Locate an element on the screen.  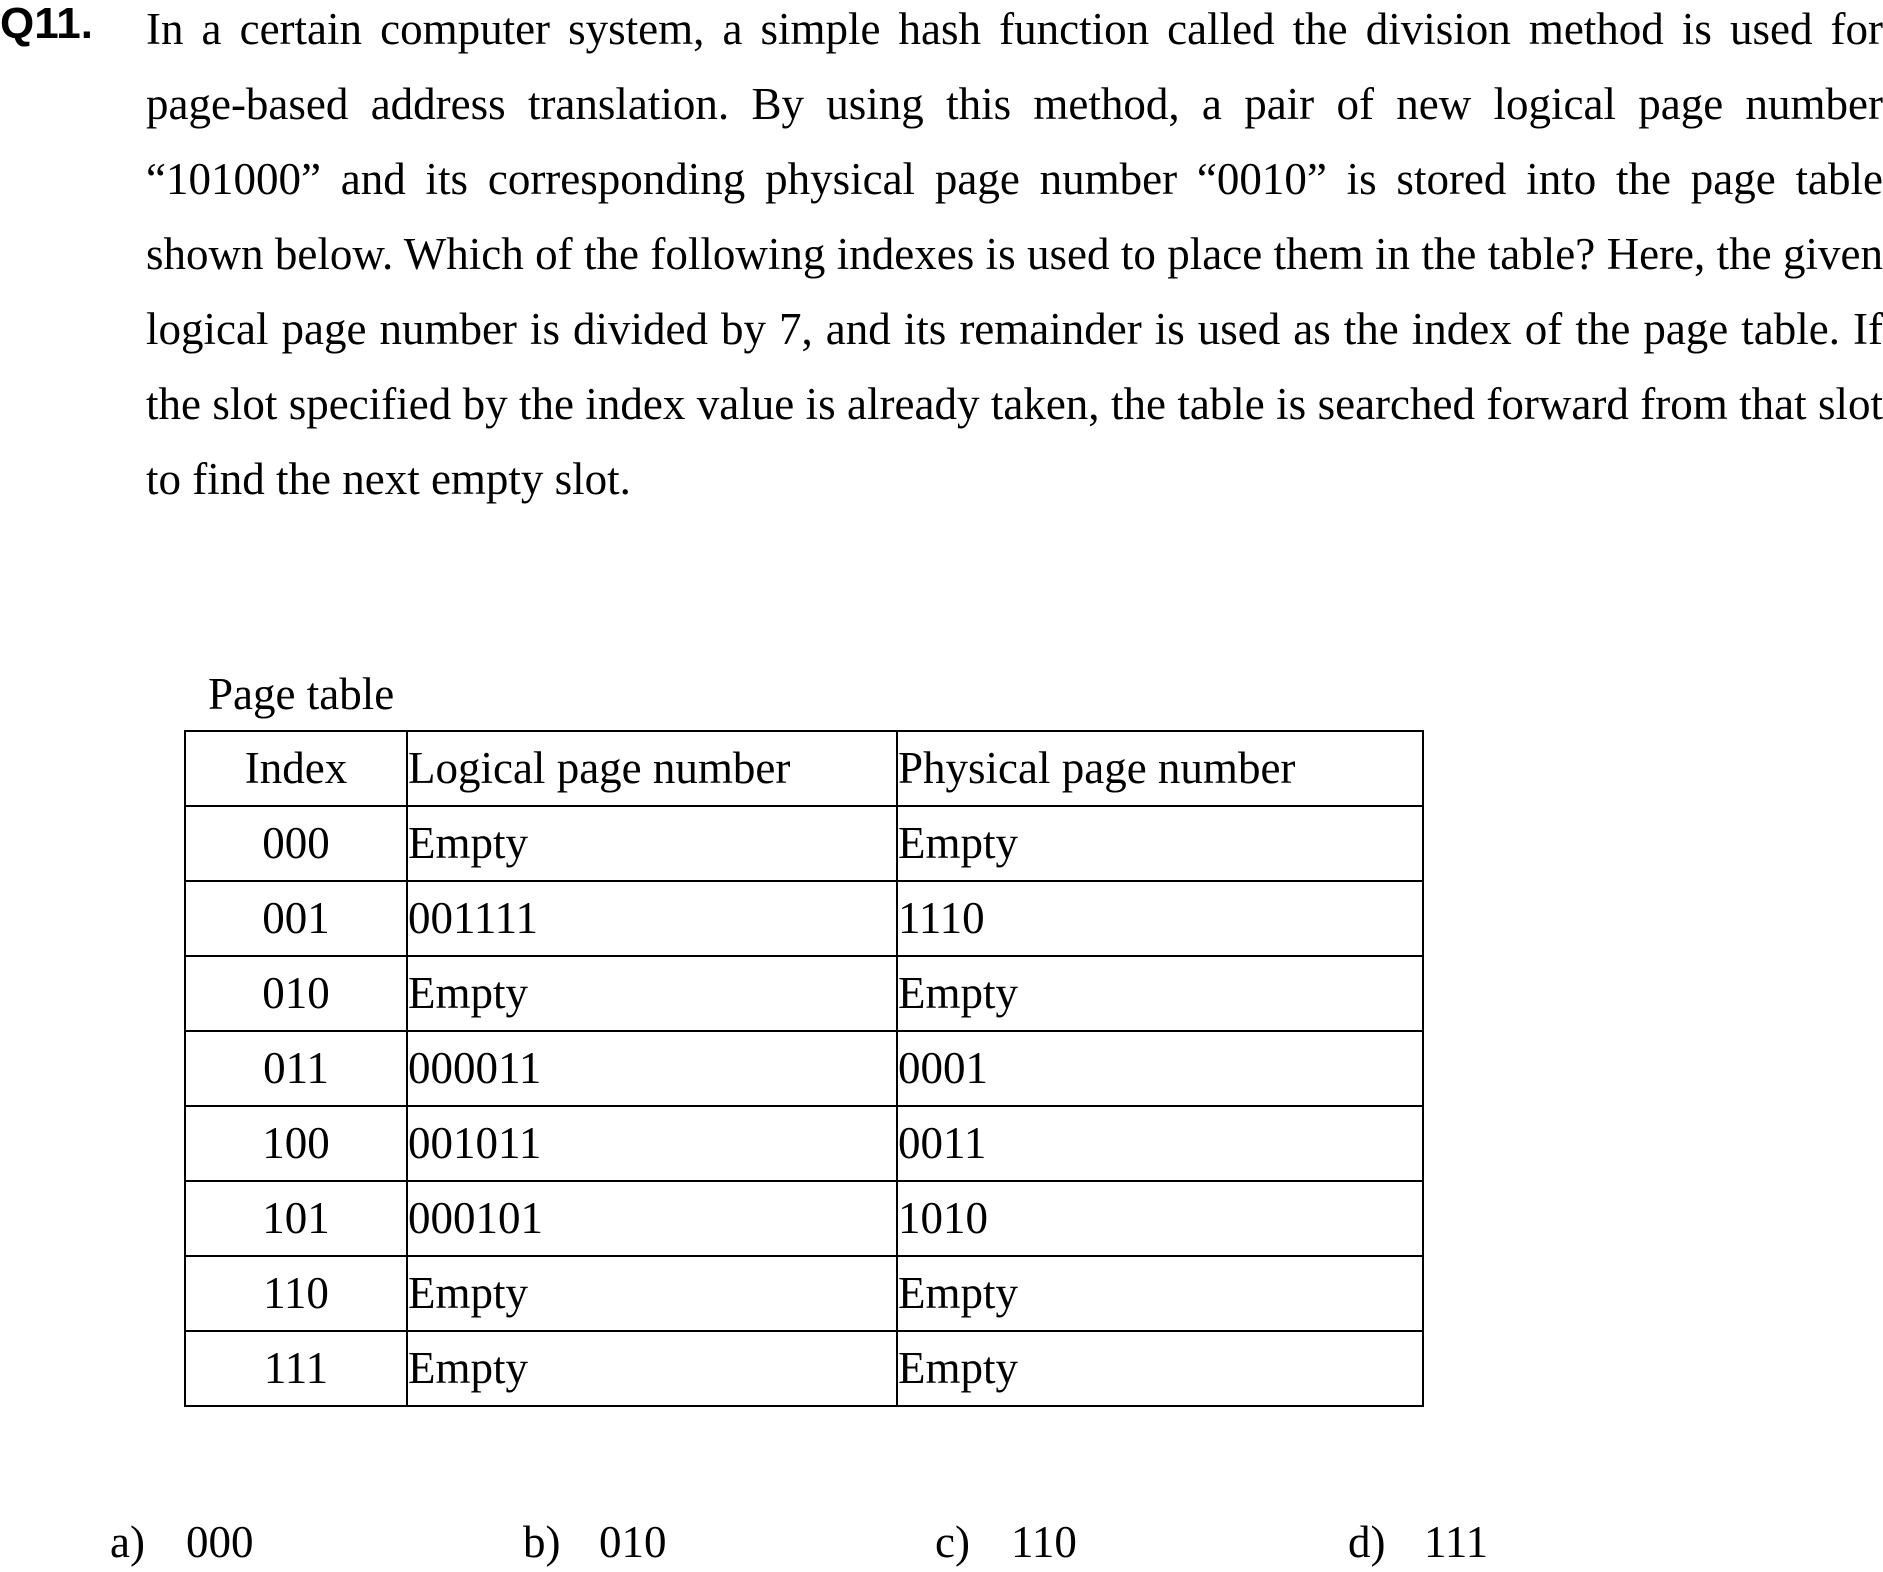
cell-logical-page-number: 000101 is located at coordinates (652, 1218).